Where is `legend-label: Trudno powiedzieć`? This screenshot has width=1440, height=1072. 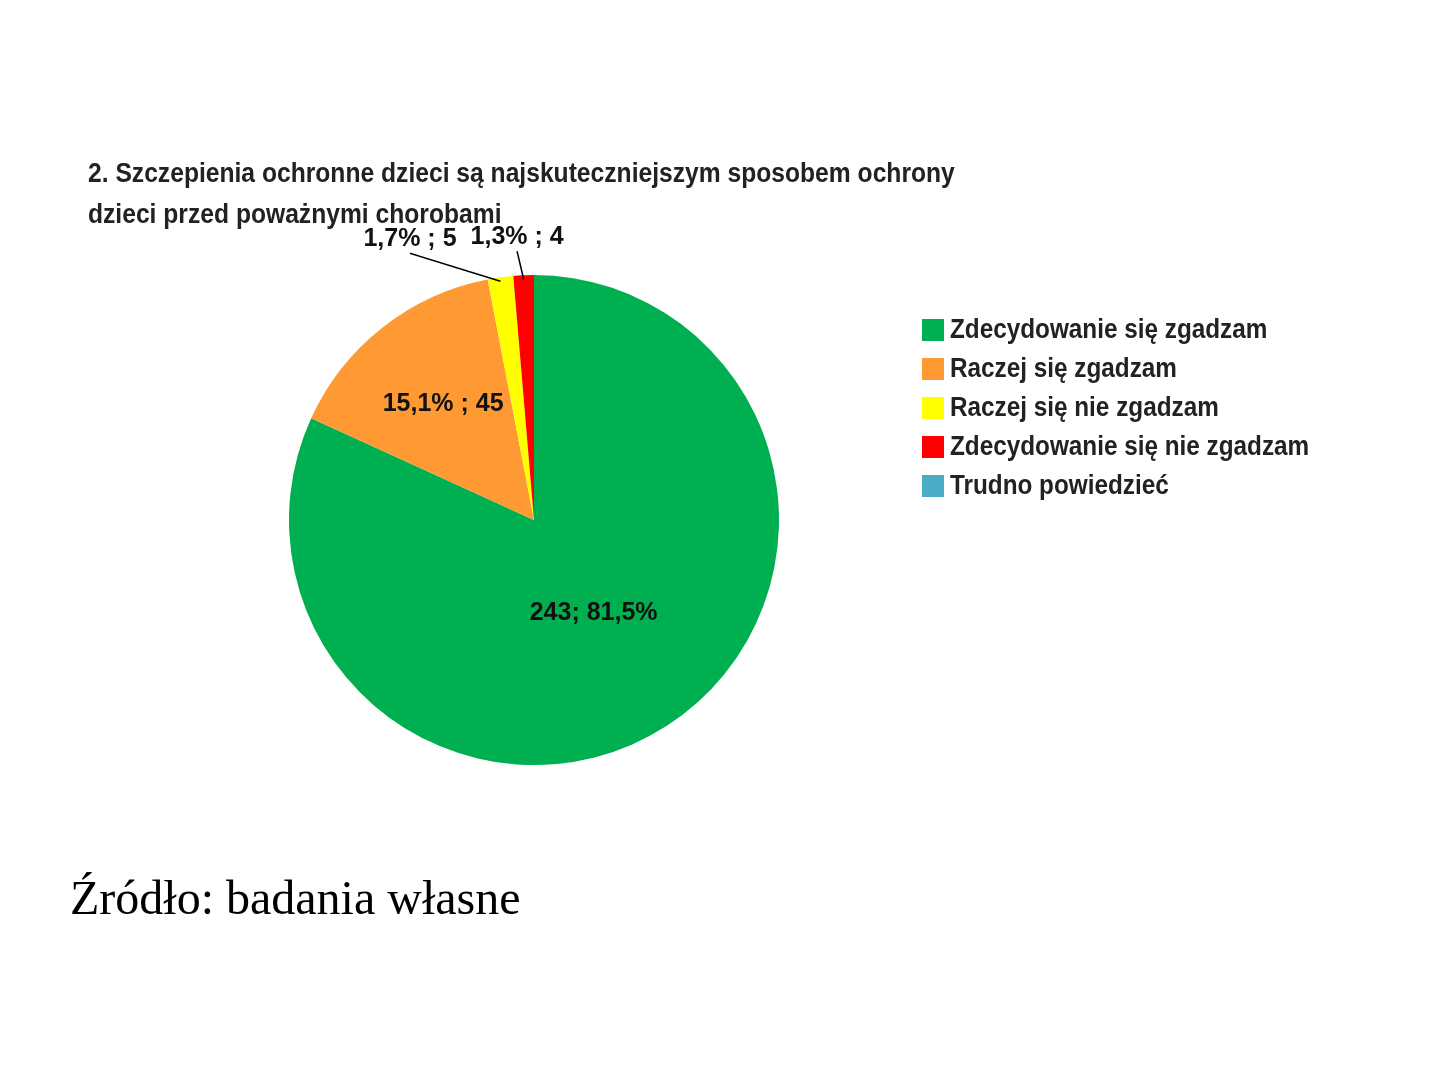
legend-label: Trudno powiedzieć is located at coordinates (1059, 485).